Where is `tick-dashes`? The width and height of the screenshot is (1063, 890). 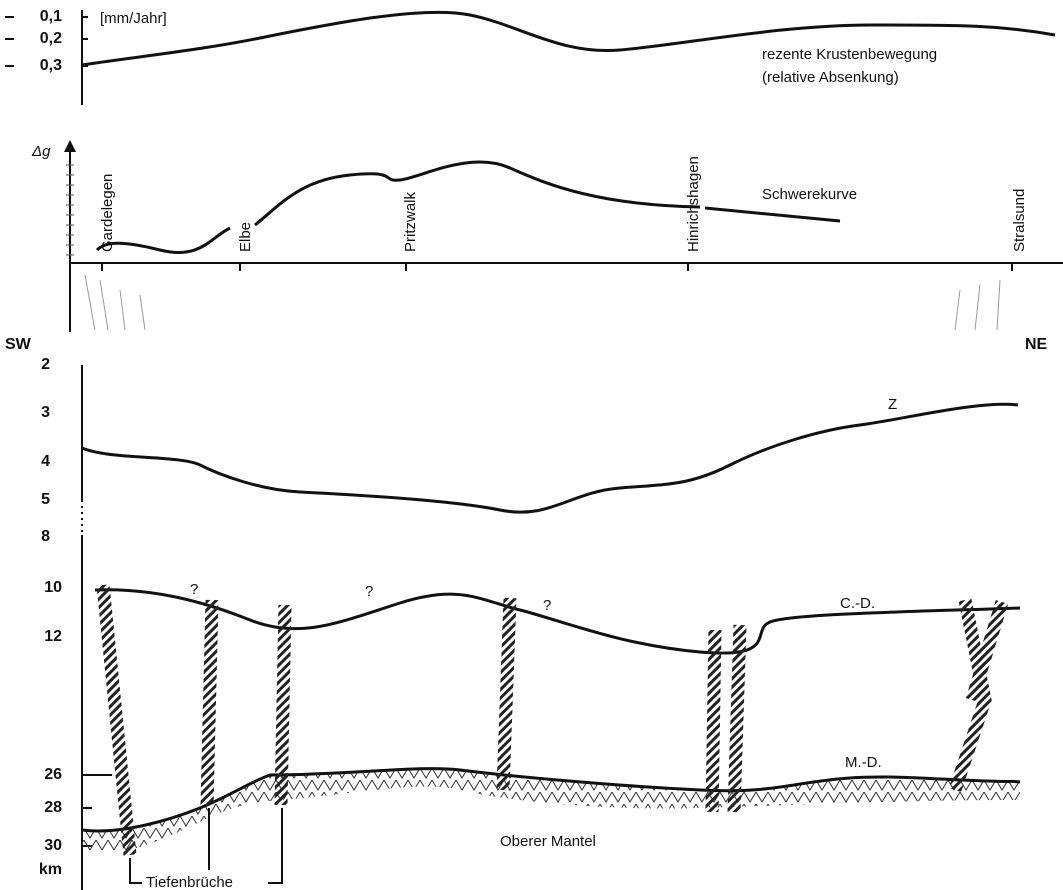
tick-dashes is located at coordinates (9, 41).